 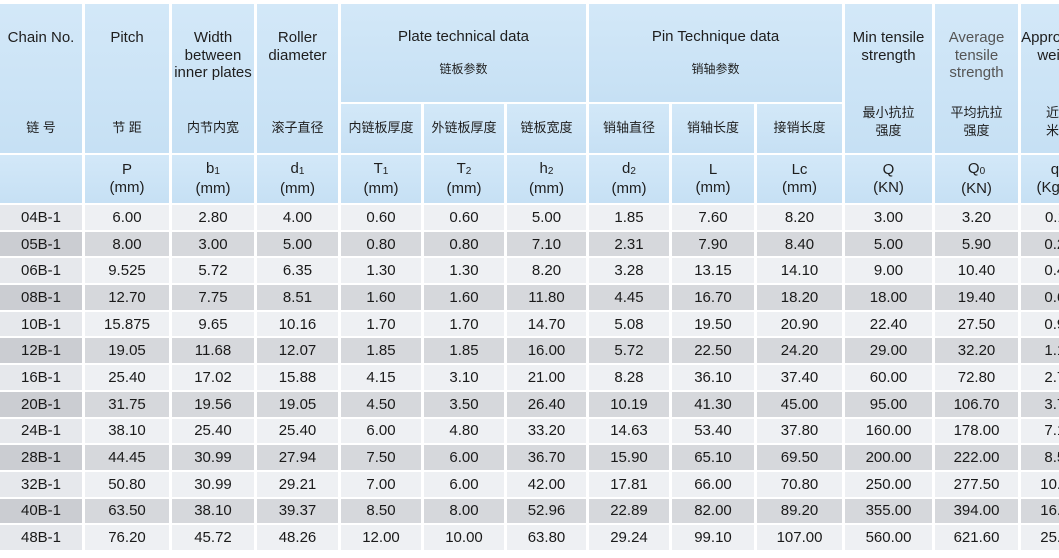 I want to click on value-cell: 1.70, so click(x=381, y=324).